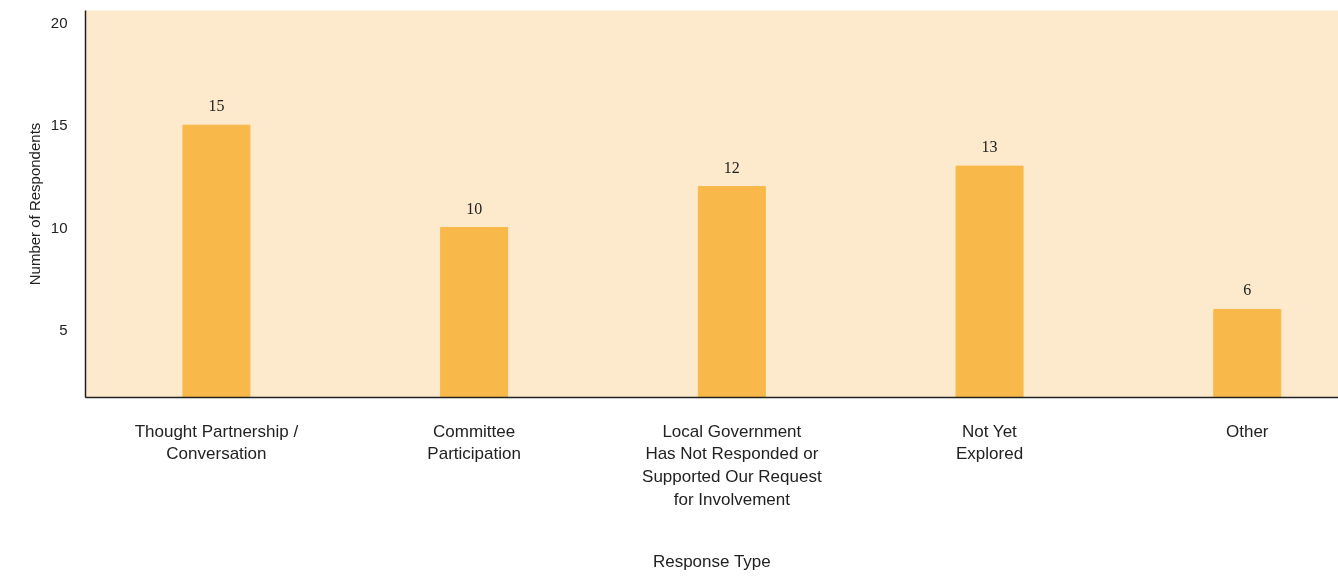 This screenshot has width=1338, height=584. What do you see at coordinates (1247, 431) in the screenshot?
I see `x-tick-label: Other` at bounding box center [1247, 431].